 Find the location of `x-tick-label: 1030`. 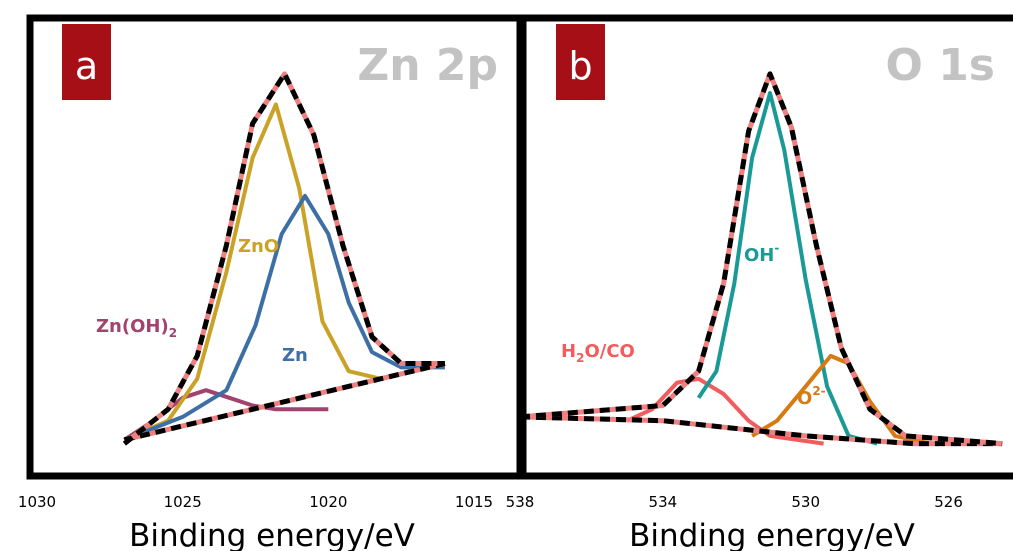

x-tick-label: 1030 is located at coordinates (37, 502).